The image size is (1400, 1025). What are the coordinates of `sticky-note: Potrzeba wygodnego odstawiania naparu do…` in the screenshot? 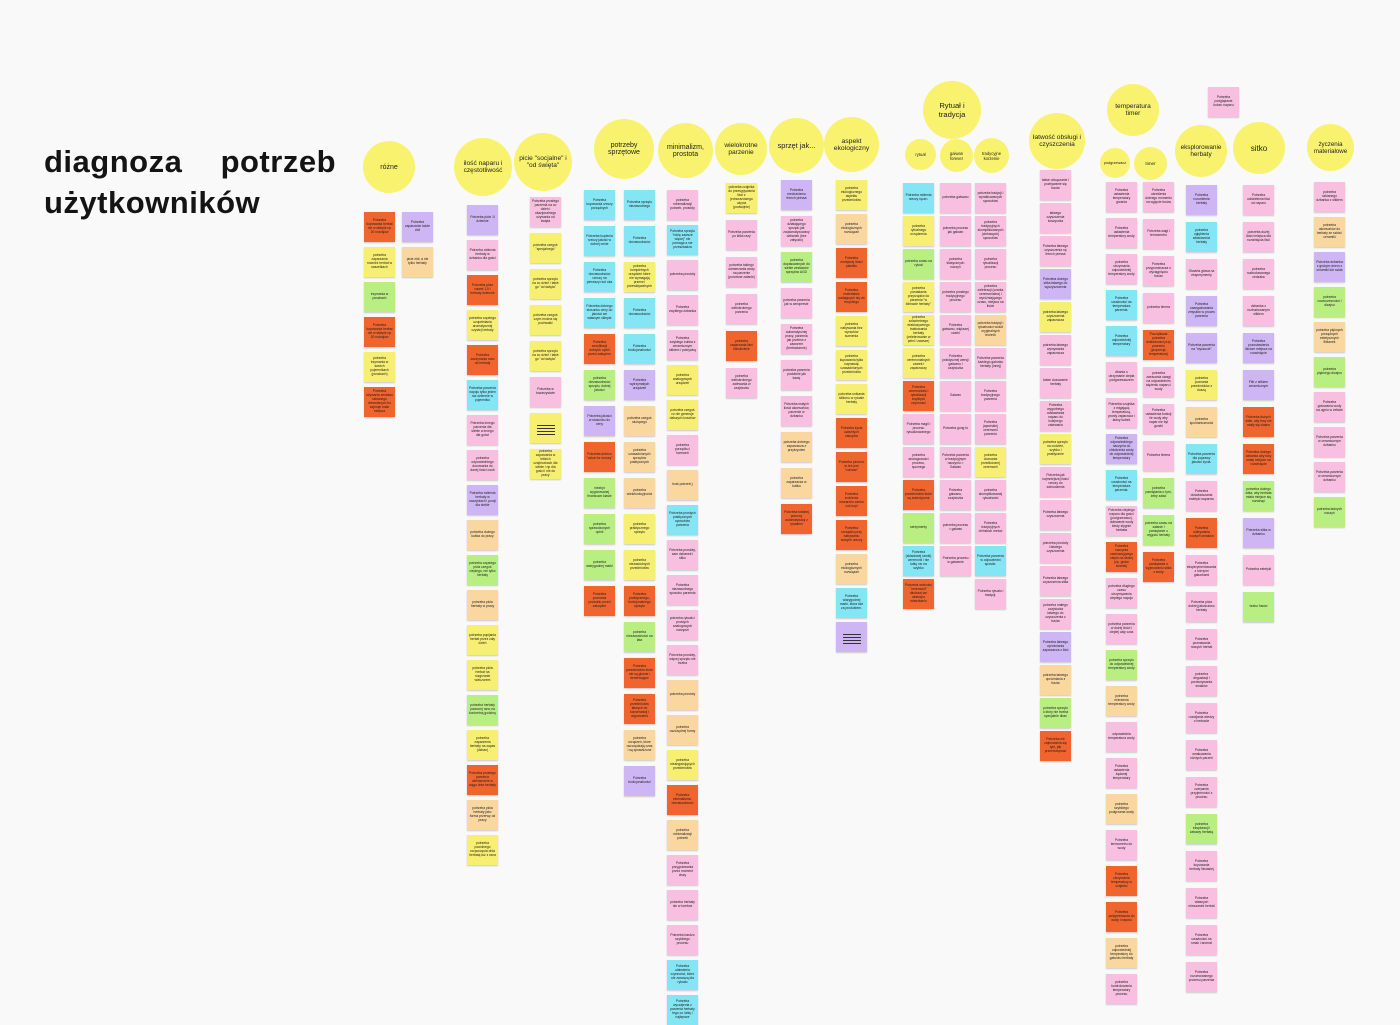 It's located at (1055, 416).